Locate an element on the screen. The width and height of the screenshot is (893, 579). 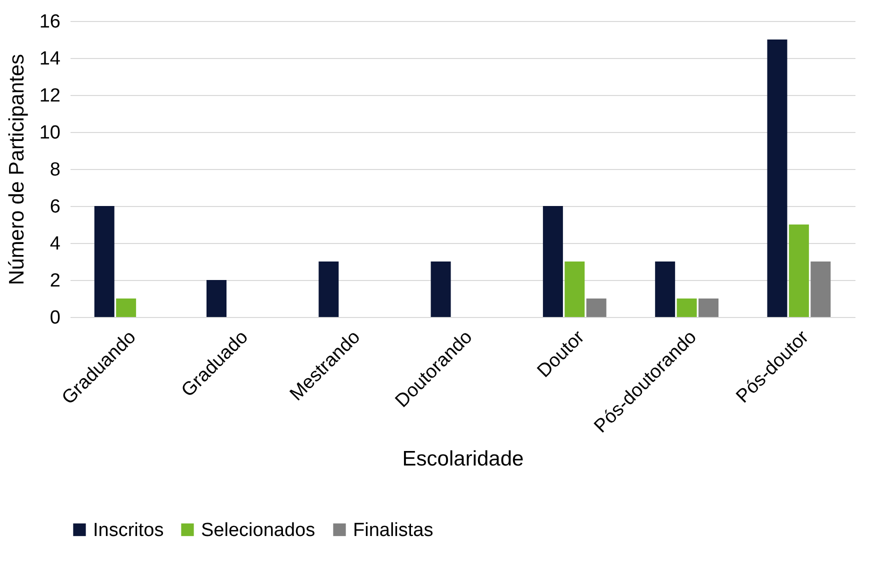
y-tick-label: 12 is located at coordinates (49, 96).